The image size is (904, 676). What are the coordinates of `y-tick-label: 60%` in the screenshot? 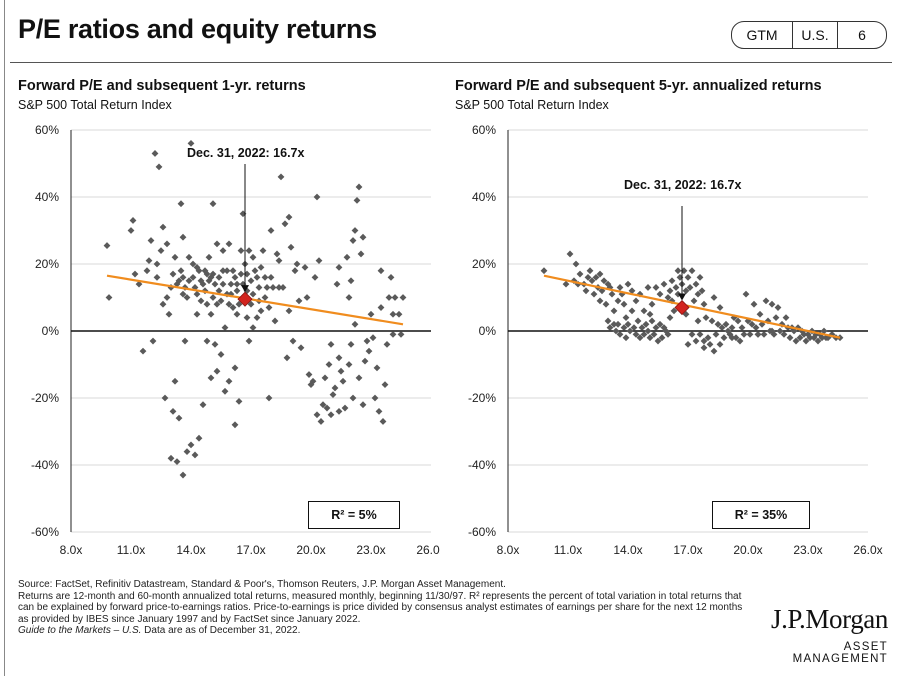 It's located at (484, 130).